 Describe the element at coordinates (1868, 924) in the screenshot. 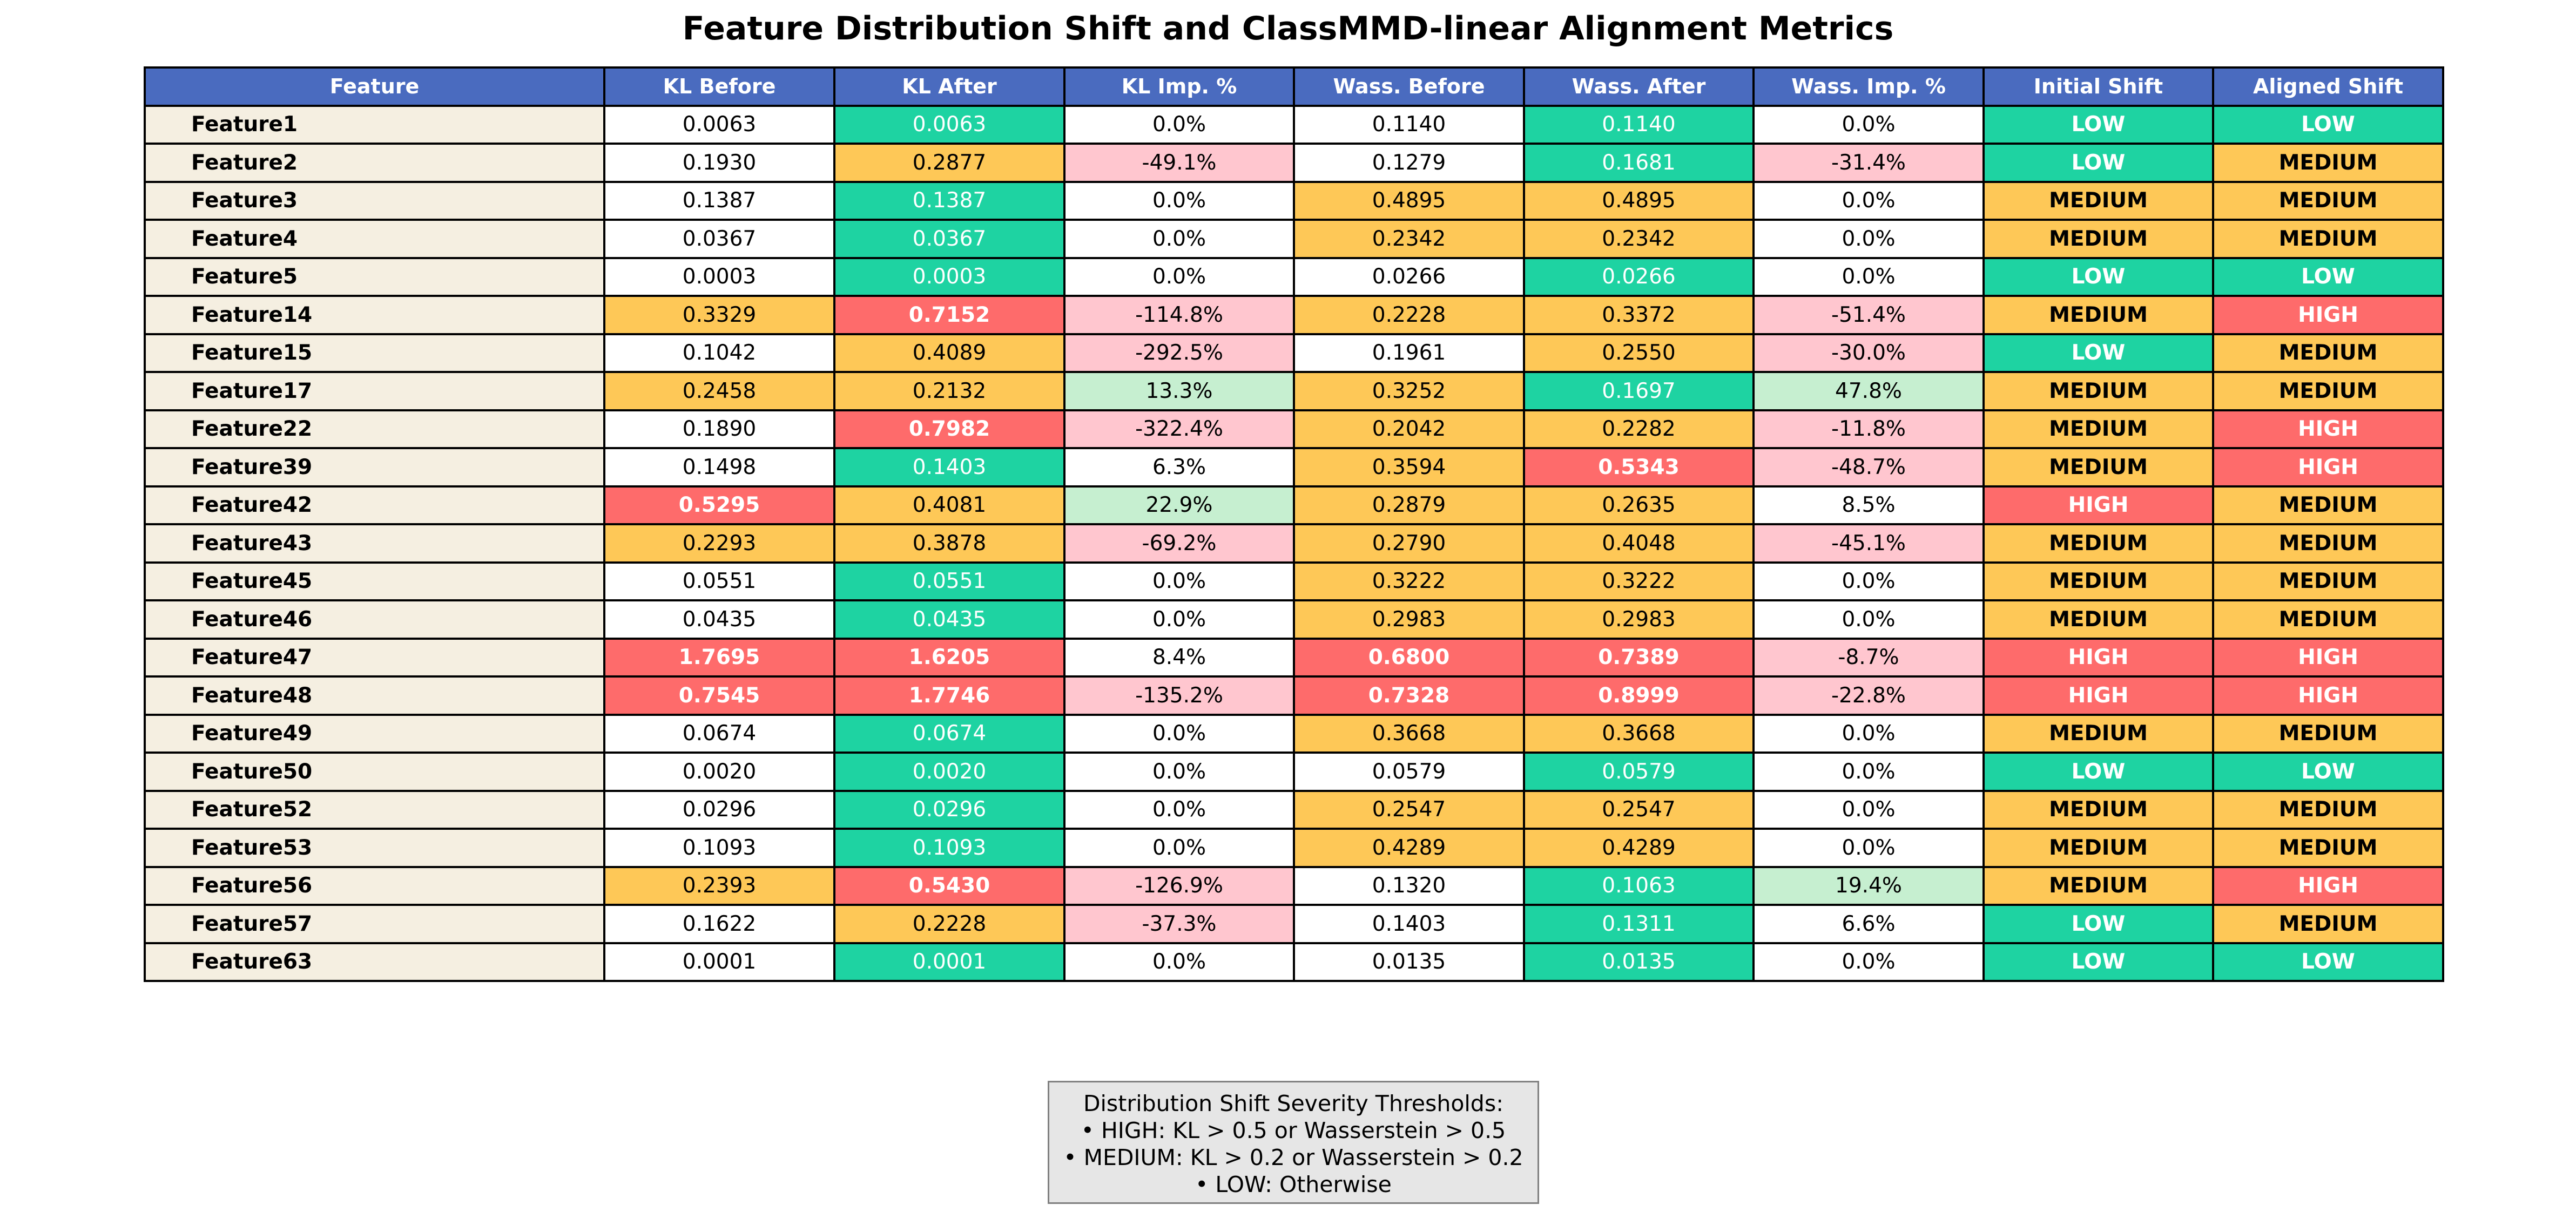

I see `cell-wass-imp: 6.6%` at that location.